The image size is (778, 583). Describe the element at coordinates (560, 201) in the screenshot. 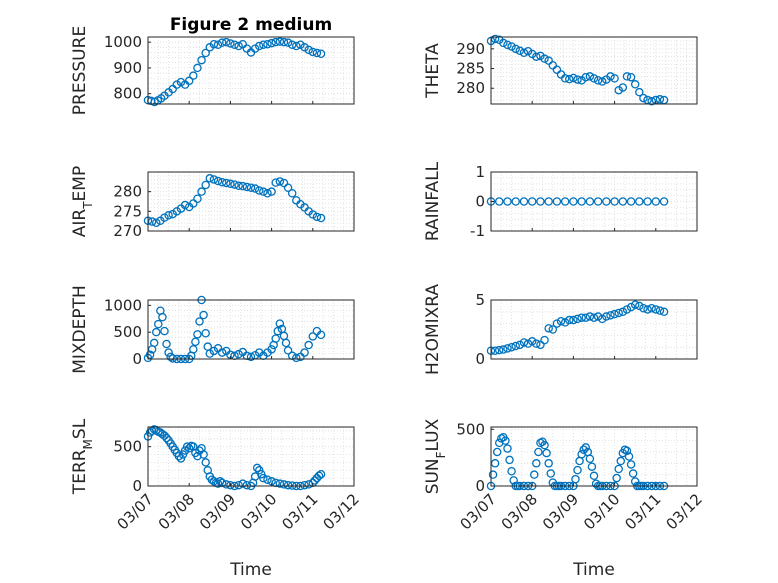

I see `subplot-rainfall: -1 0 1 RAINFALL` at that location.